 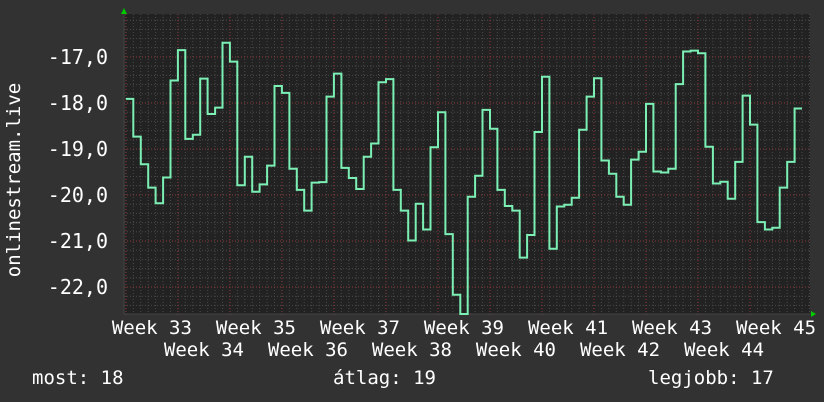 What do you see at coordinates (724, 350) in the screenshot?
I see `x-tick-label: Week 44` at bounding box center [724, 350].